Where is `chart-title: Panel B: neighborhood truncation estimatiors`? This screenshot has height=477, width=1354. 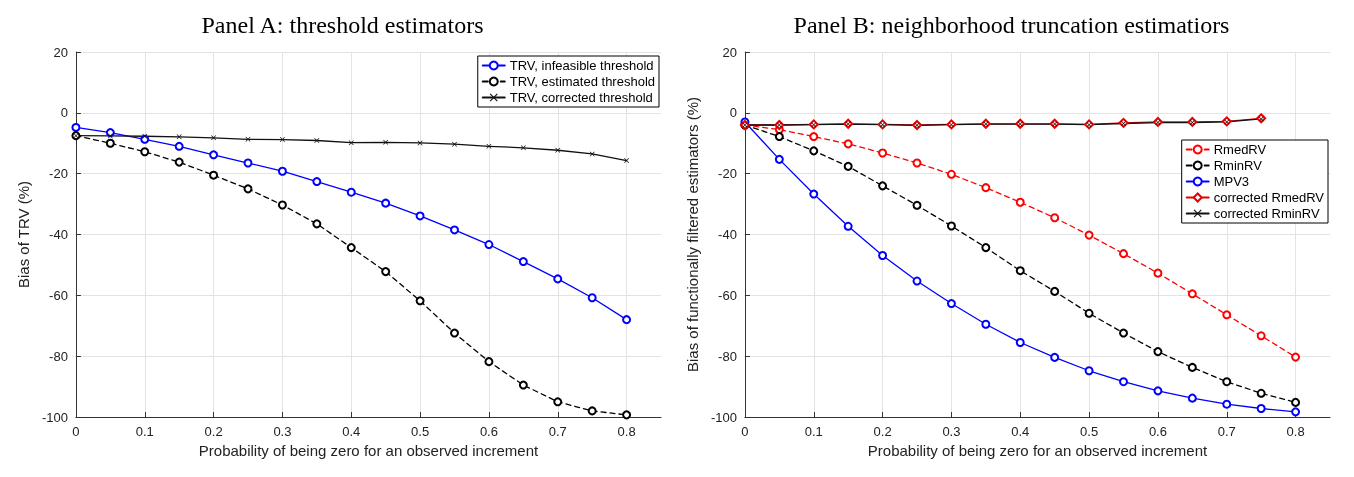 chart-title: Panel B: neighborhood truncation estimatiors is located at coordinates (1011, 25).